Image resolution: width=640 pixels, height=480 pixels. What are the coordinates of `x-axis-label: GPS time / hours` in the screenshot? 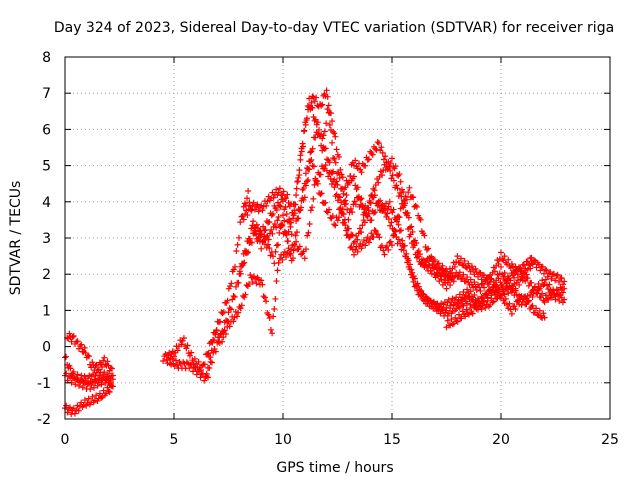 It's located at (334, 468).